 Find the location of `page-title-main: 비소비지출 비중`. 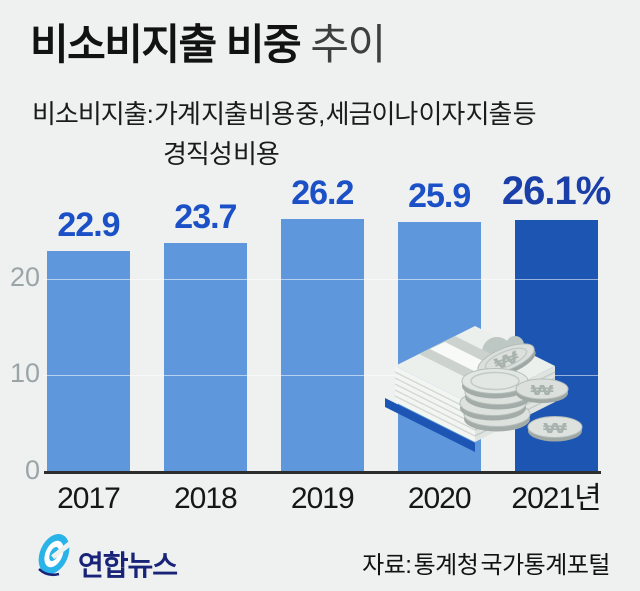

page-title-main: 비소비지출 비중 is located at coordinates (166, 44).